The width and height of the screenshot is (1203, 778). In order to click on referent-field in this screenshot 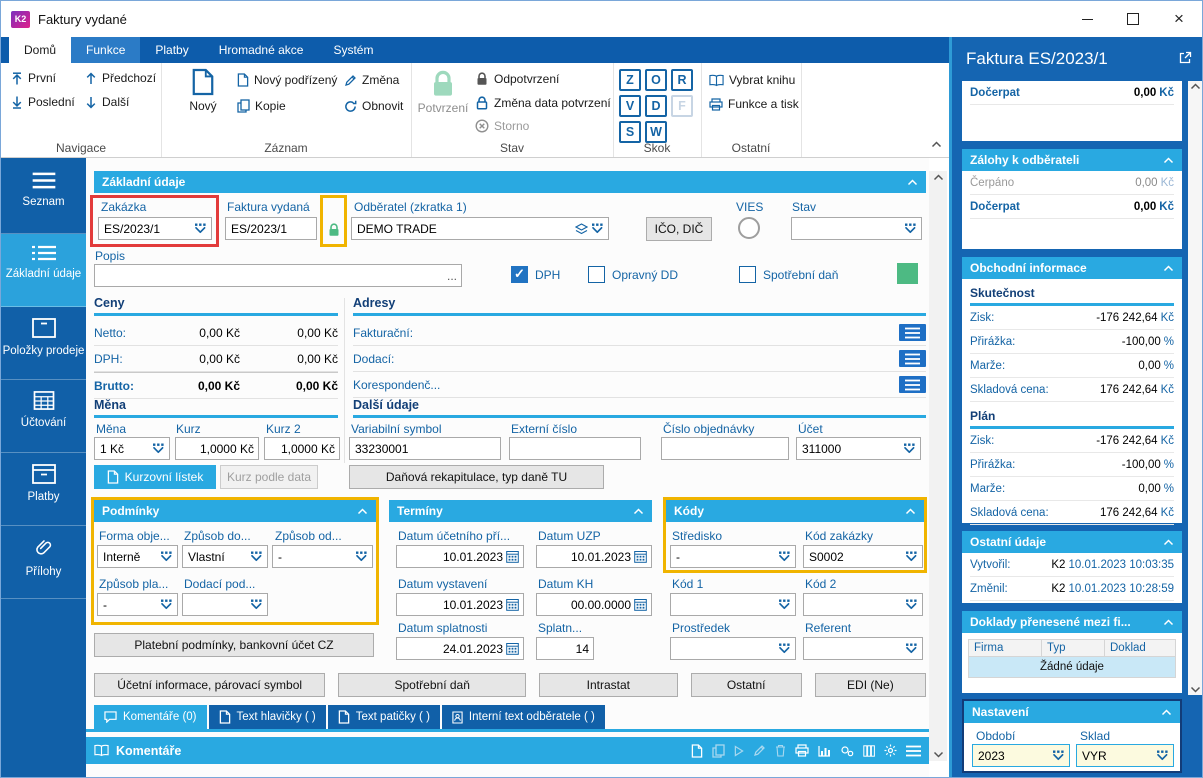, I will do `click(863, 648)`.